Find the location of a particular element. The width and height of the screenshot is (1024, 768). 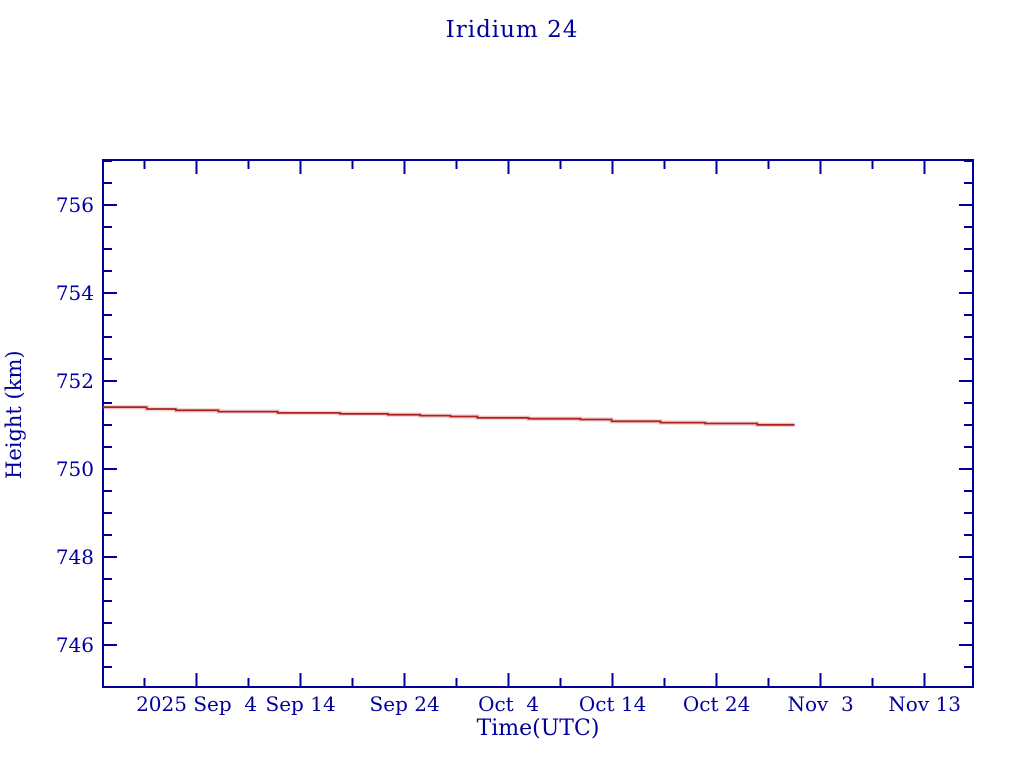

x-tick-label: Oct 24 is located at coordinates (716, 704).